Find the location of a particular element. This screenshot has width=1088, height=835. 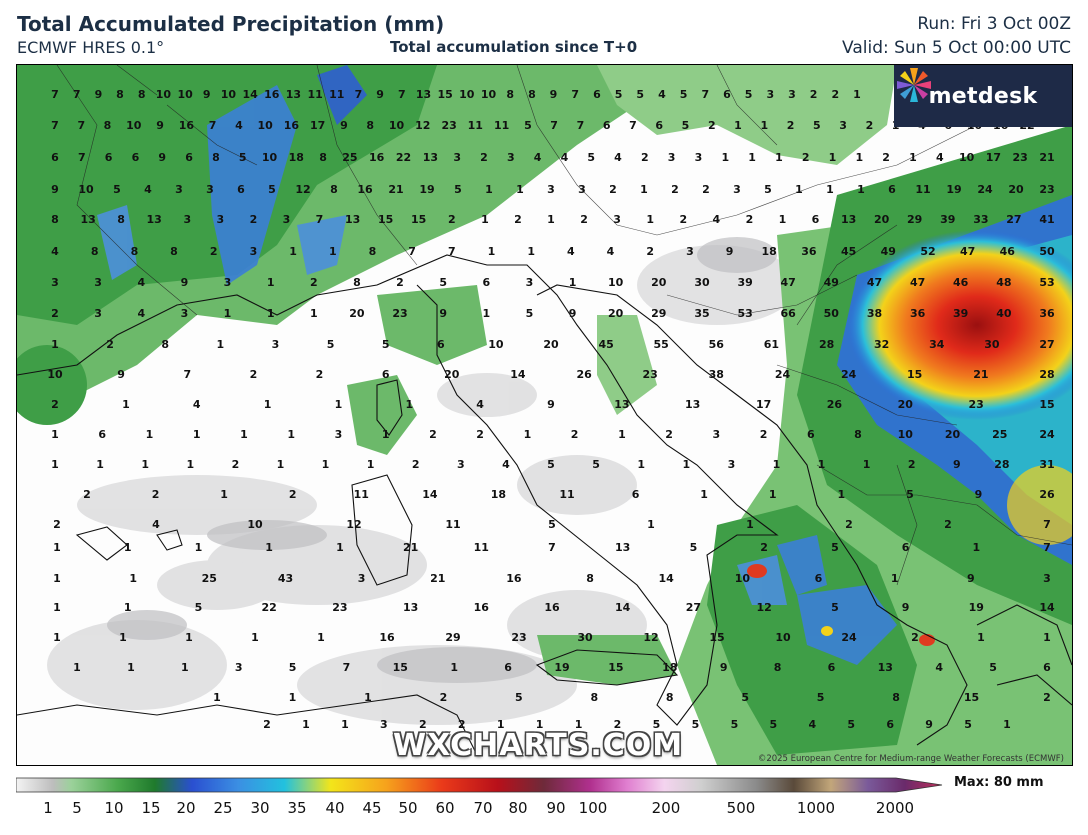

colorbar-tick-label: 100 is located at coordinates (593, 808).